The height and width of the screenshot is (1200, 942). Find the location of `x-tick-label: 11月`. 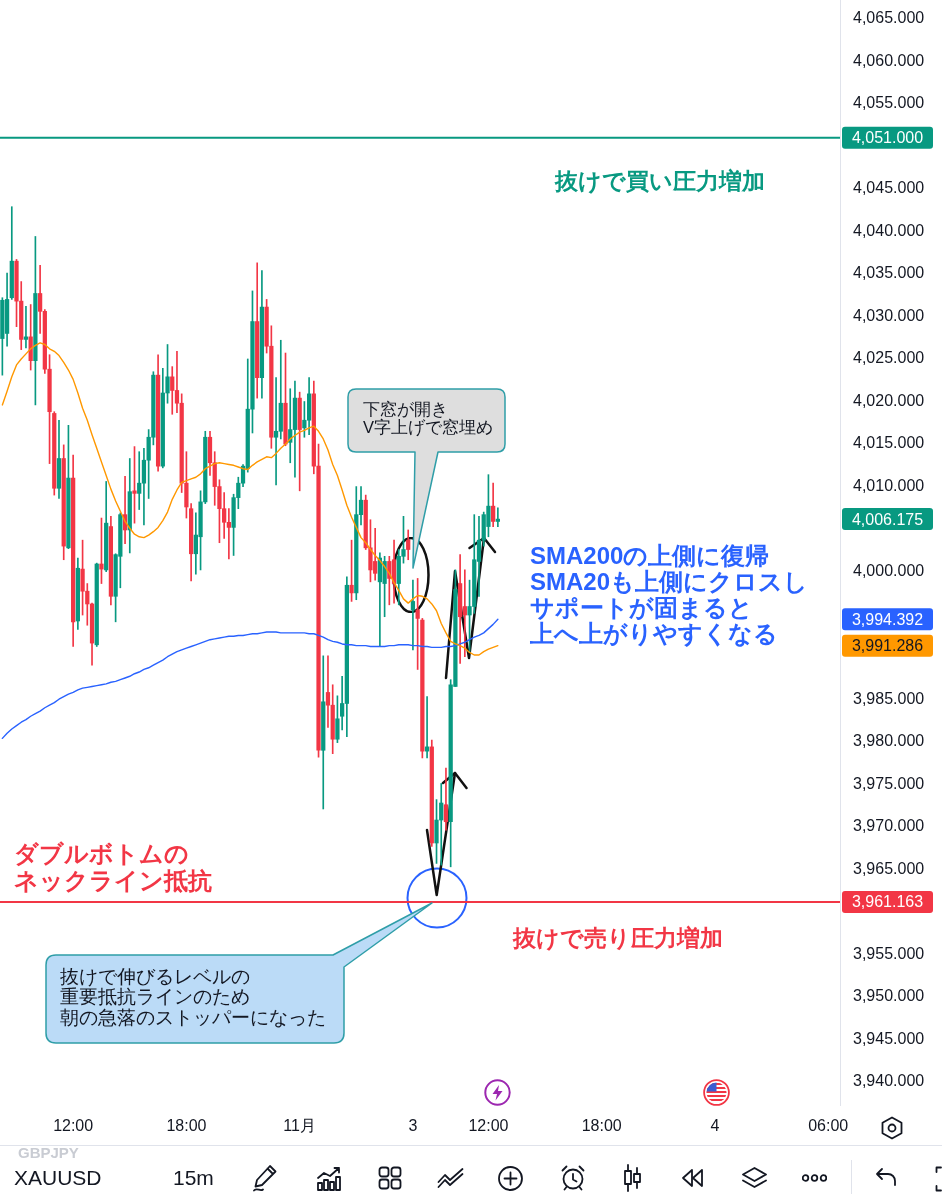

x-tick-label: 11月 is located at coordinates (299, 1126).